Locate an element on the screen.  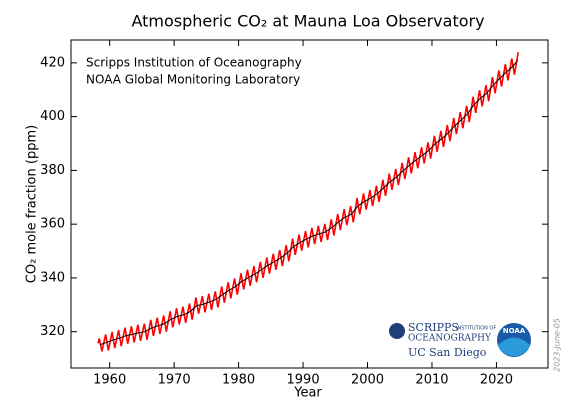
logo-text: OCEANOGRAPHY is located at coordinates (450, 339).